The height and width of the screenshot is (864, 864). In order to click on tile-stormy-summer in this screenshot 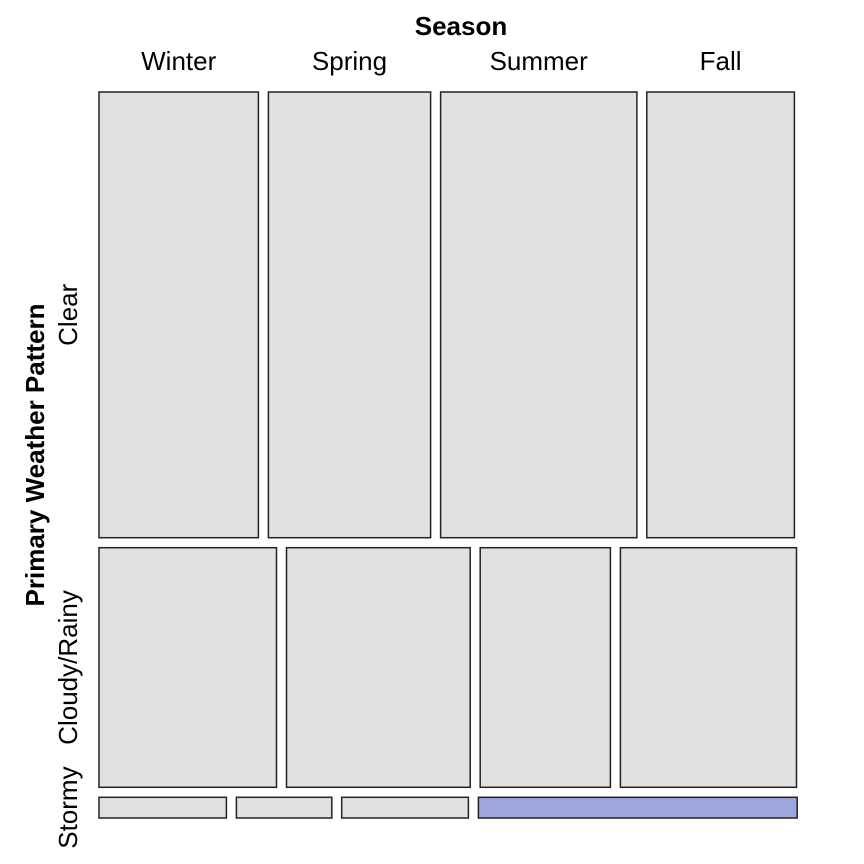, I will do `click(405, 807)`.